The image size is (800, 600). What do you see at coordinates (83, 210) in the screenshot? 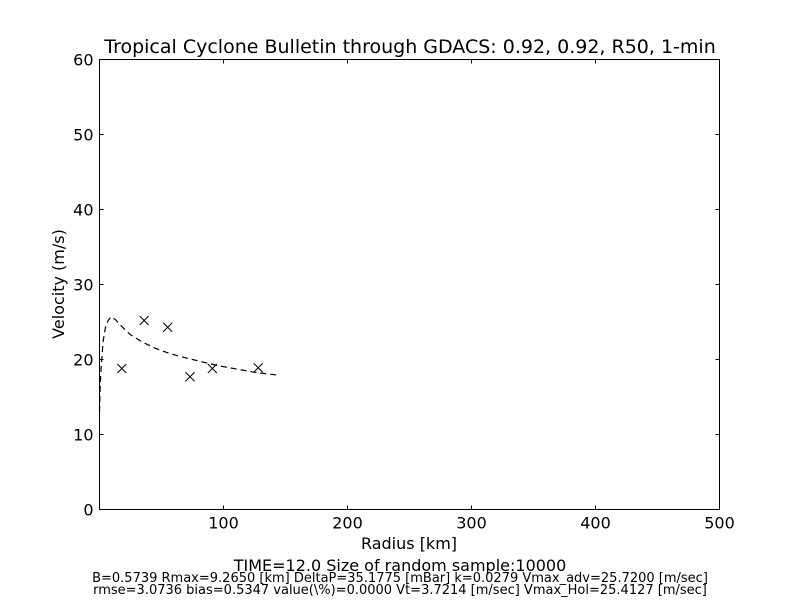
I see `y-tick-label: 40` at bounding box center [83, 210].